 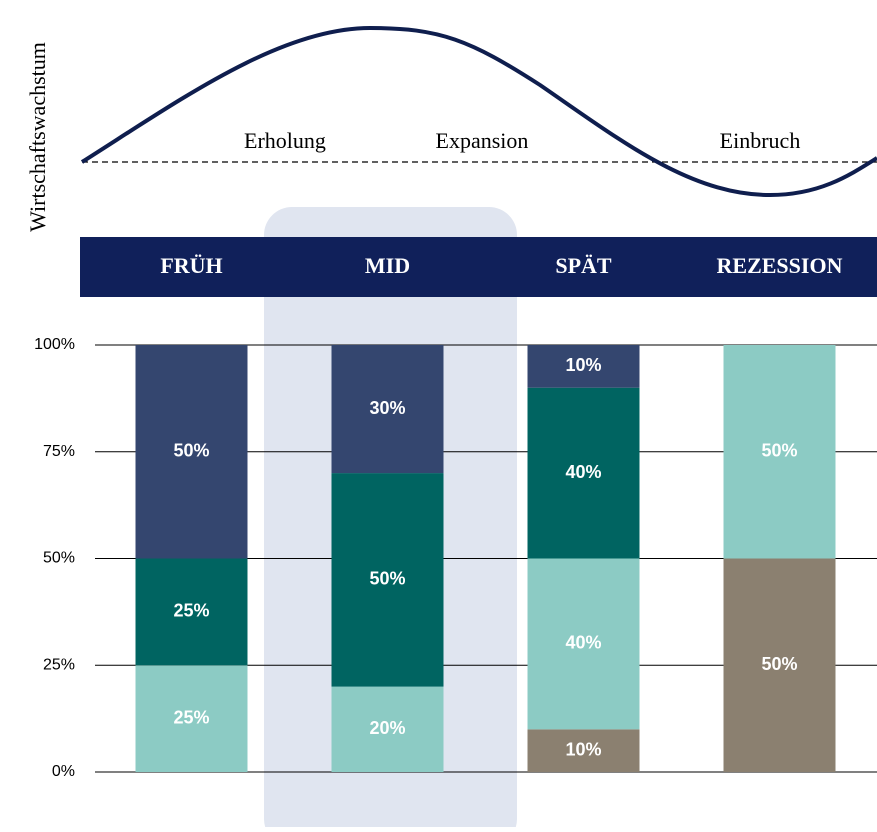 I want to click on category-label: SPÄT, so click(x=583, y=265).